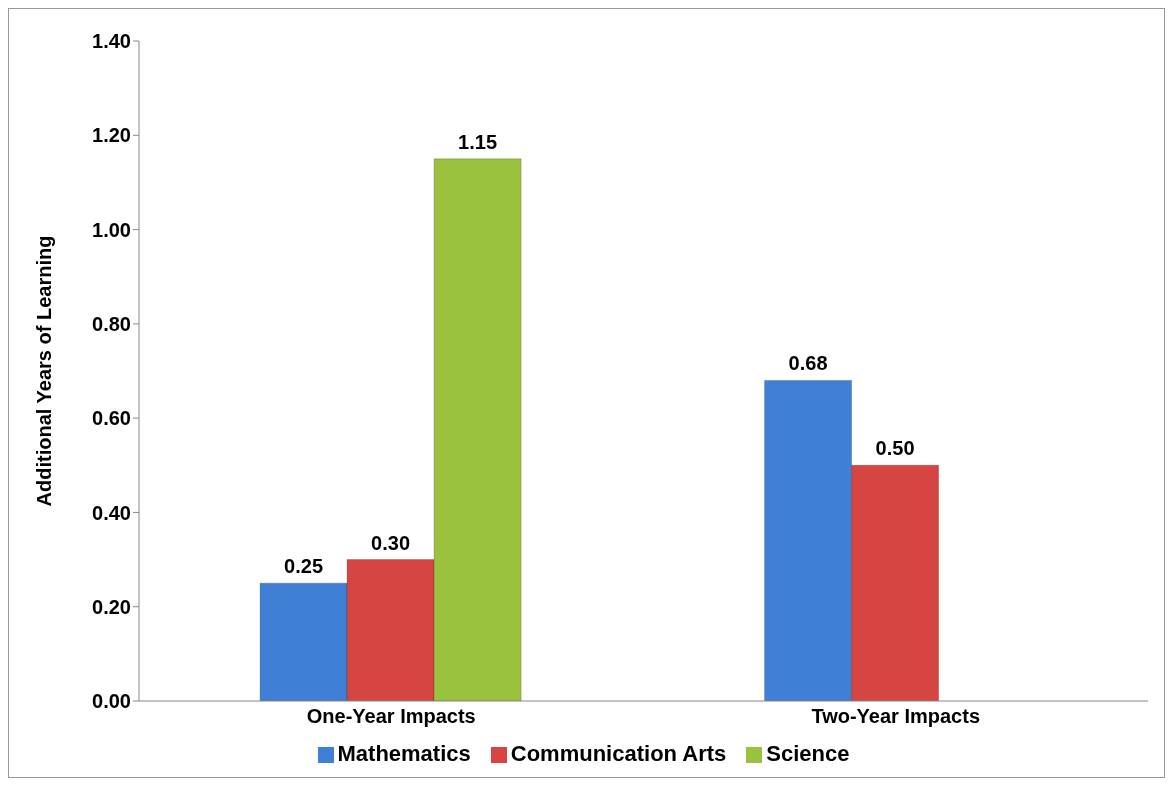 This screenshot has width=1173, height=787. Describe the element at coordinates (304, 566) in the screenshot. I see `data-label: 0.25` at that location.